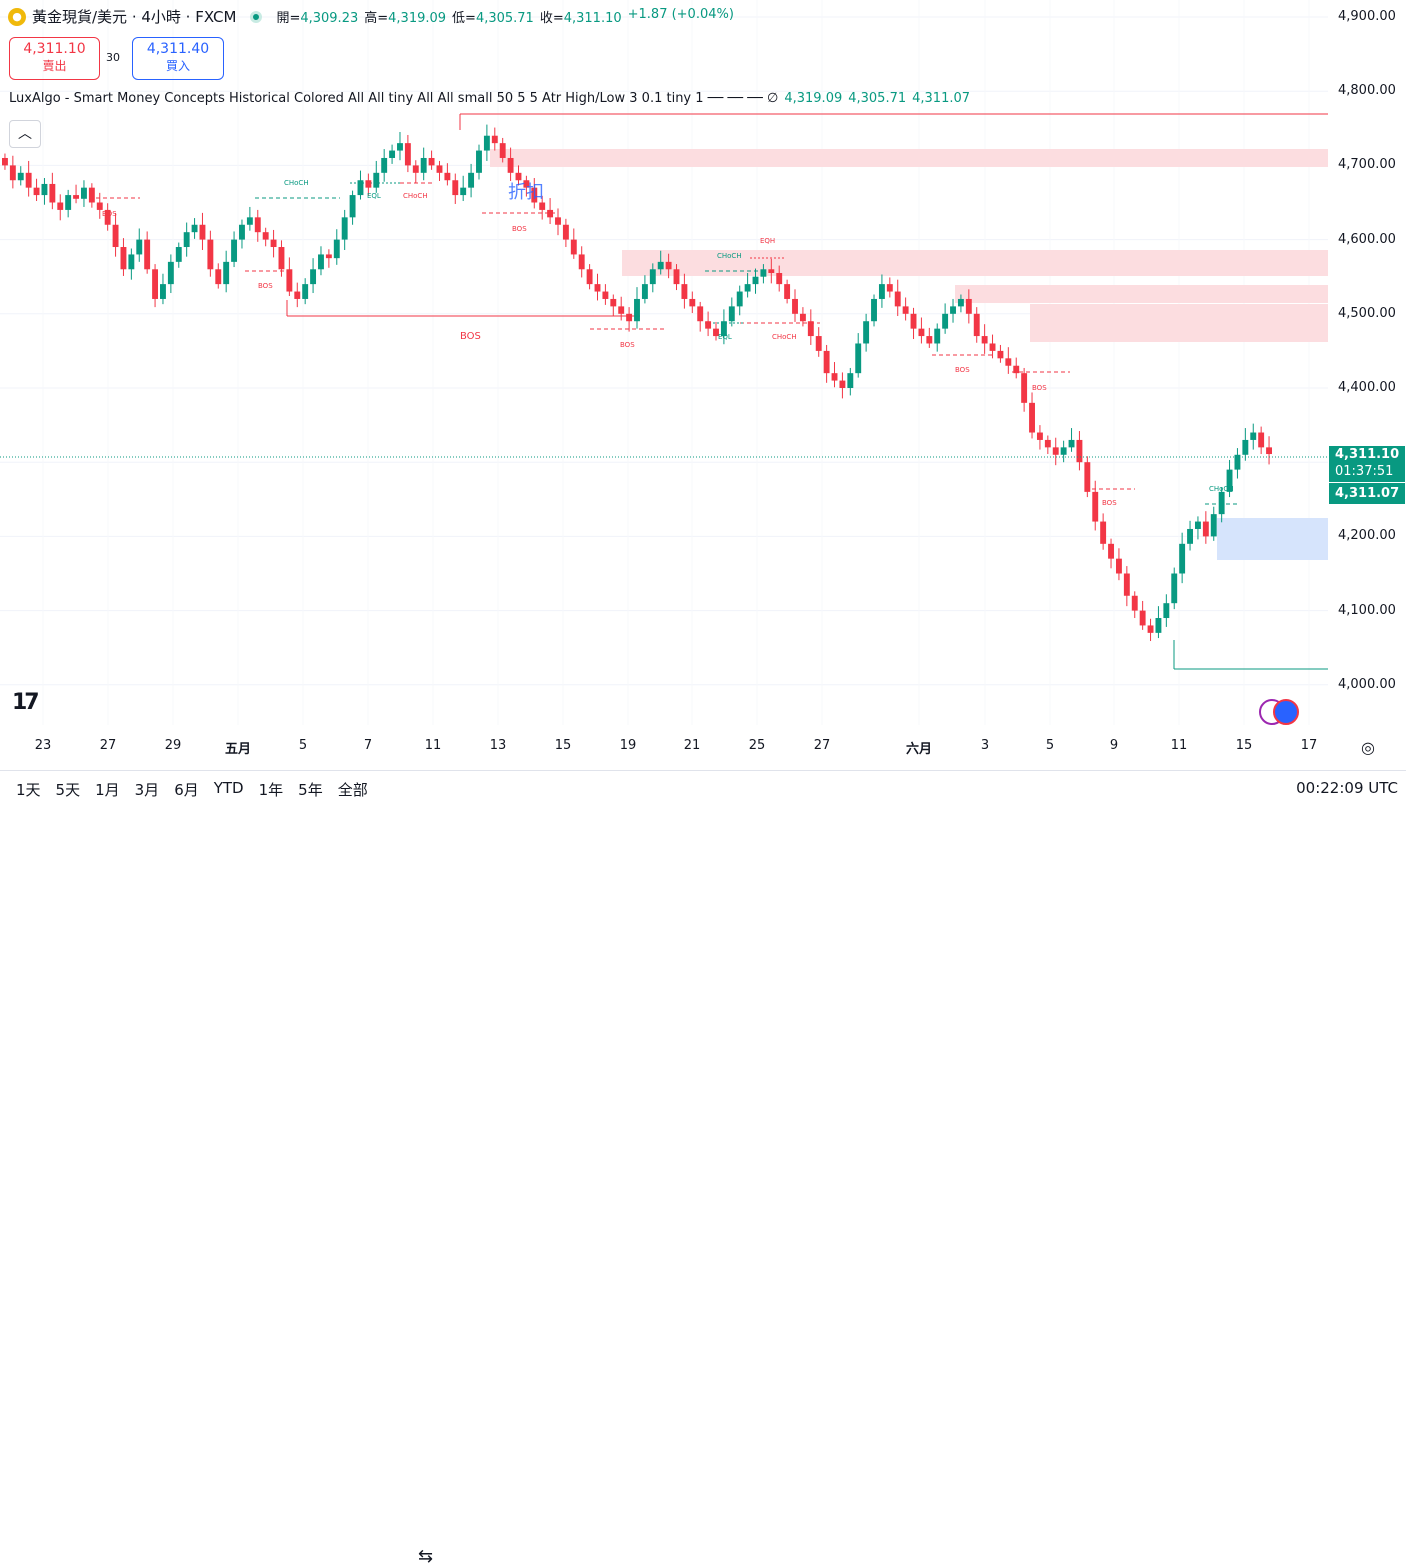  What do you see at coordinates (368, 745) in the screenshot?
I see `time-tick-label: 7` at bounding box center [368, 745].